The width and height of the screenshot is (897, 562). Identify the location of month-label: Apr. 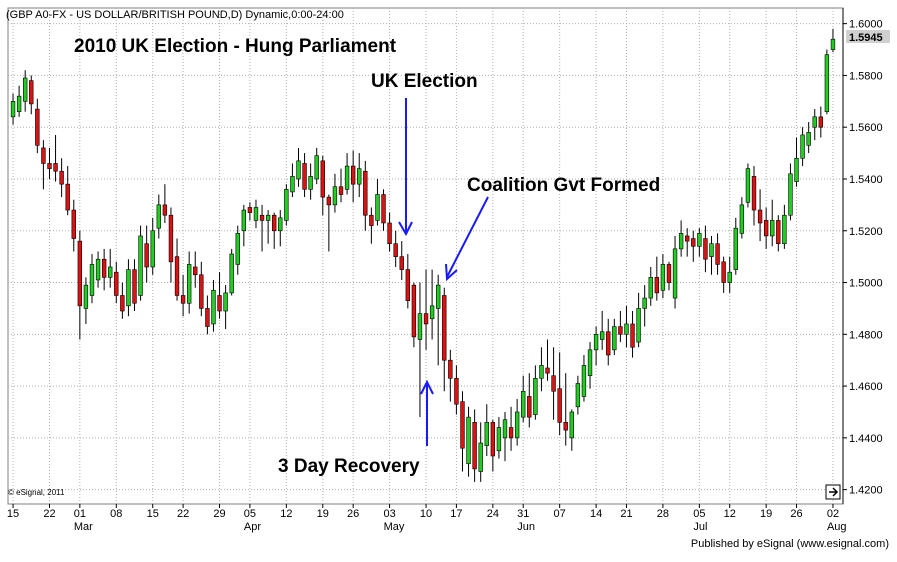
(252, 527).